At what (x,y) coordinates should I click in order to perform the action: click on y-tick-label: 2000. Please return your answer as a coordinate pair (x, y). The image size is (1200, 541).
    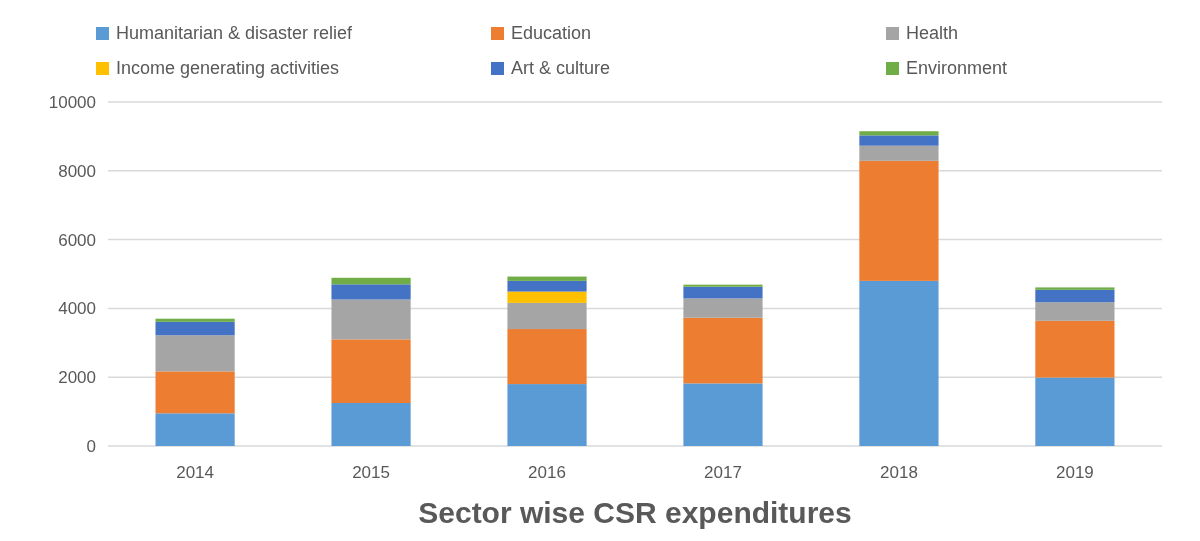
    Looking at the image, I should click on (77, 378).